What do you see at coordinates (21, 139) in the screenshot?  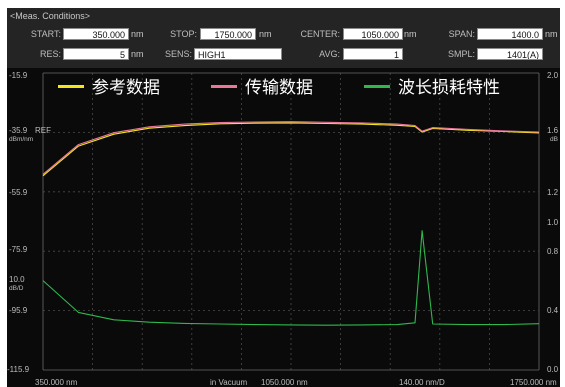 I see `left-unit-label: dBm/nm` at bounding box center [21, 139].